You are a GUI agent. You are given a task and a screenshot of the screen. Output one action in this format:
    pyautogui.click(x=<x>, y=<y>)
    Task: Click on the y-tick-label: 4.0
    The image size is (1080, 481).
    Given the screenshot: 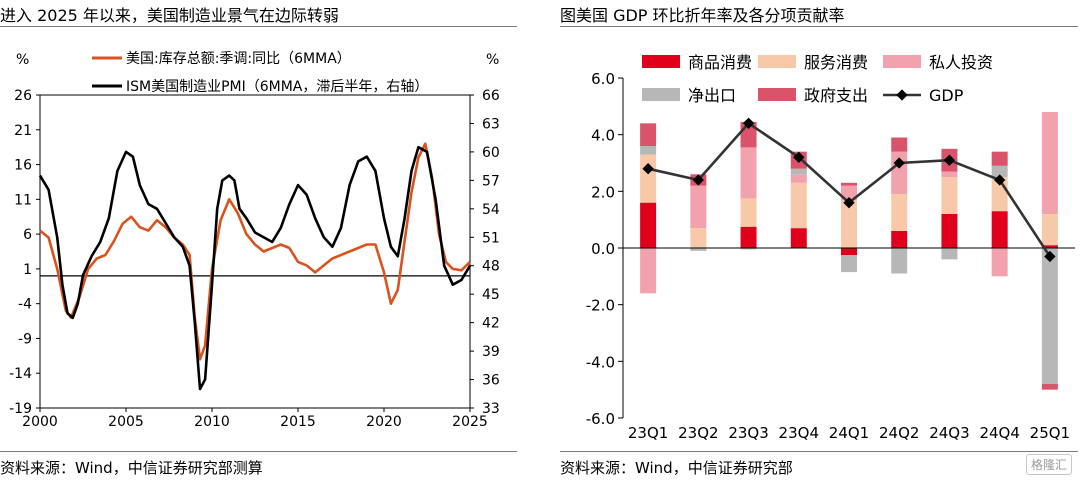 What is the action you would take?
    pyautogui.click(x=603, y=136)
    